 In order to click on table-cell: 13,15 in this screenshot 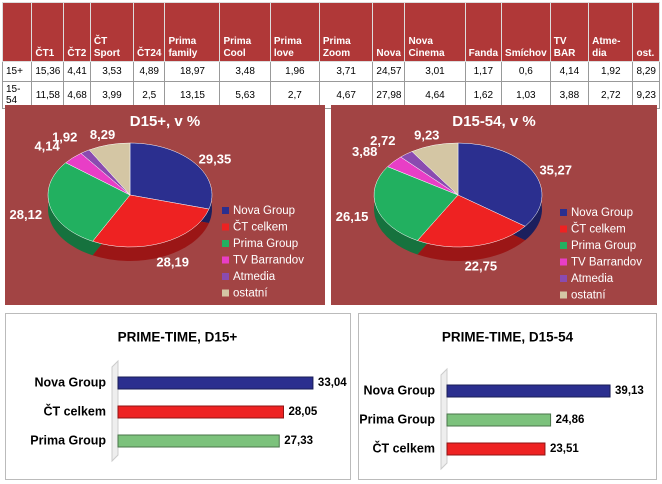, I will do `click(192, 95)`.